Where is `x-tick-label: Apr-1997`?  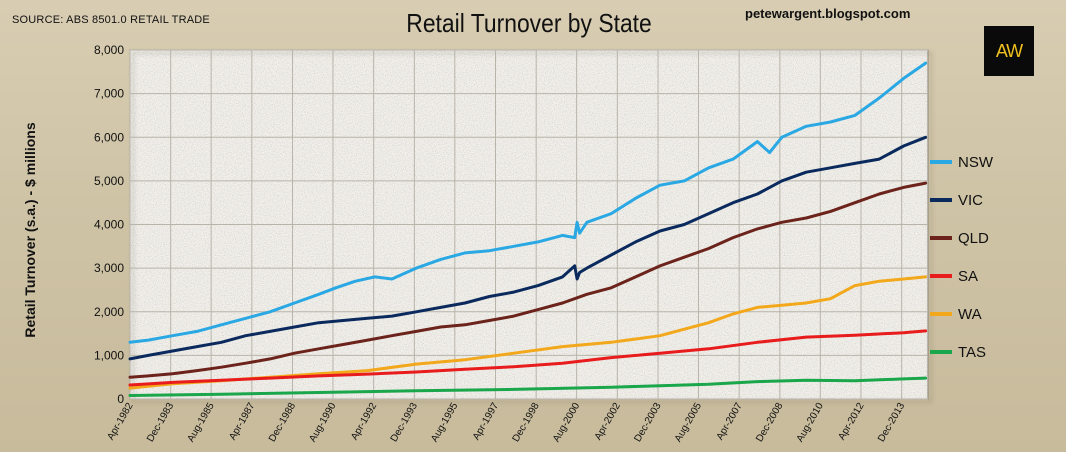
x-tick-label: Apr-1997 is located at coordinates (486, 422).